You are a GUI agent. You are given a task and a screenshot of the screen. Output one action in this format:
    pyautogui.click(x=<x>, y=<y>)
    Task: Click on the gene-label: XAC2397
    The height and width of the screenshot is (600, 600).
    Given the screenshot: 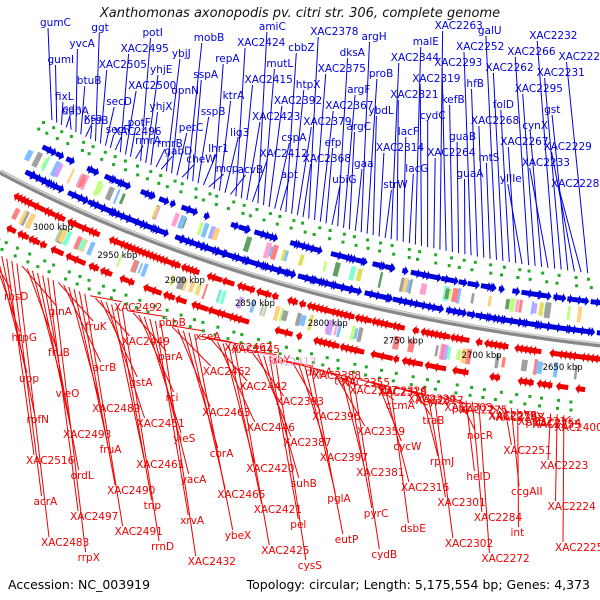 What is the action you would take?
    pyautogui.click(x=344, y=458)
    